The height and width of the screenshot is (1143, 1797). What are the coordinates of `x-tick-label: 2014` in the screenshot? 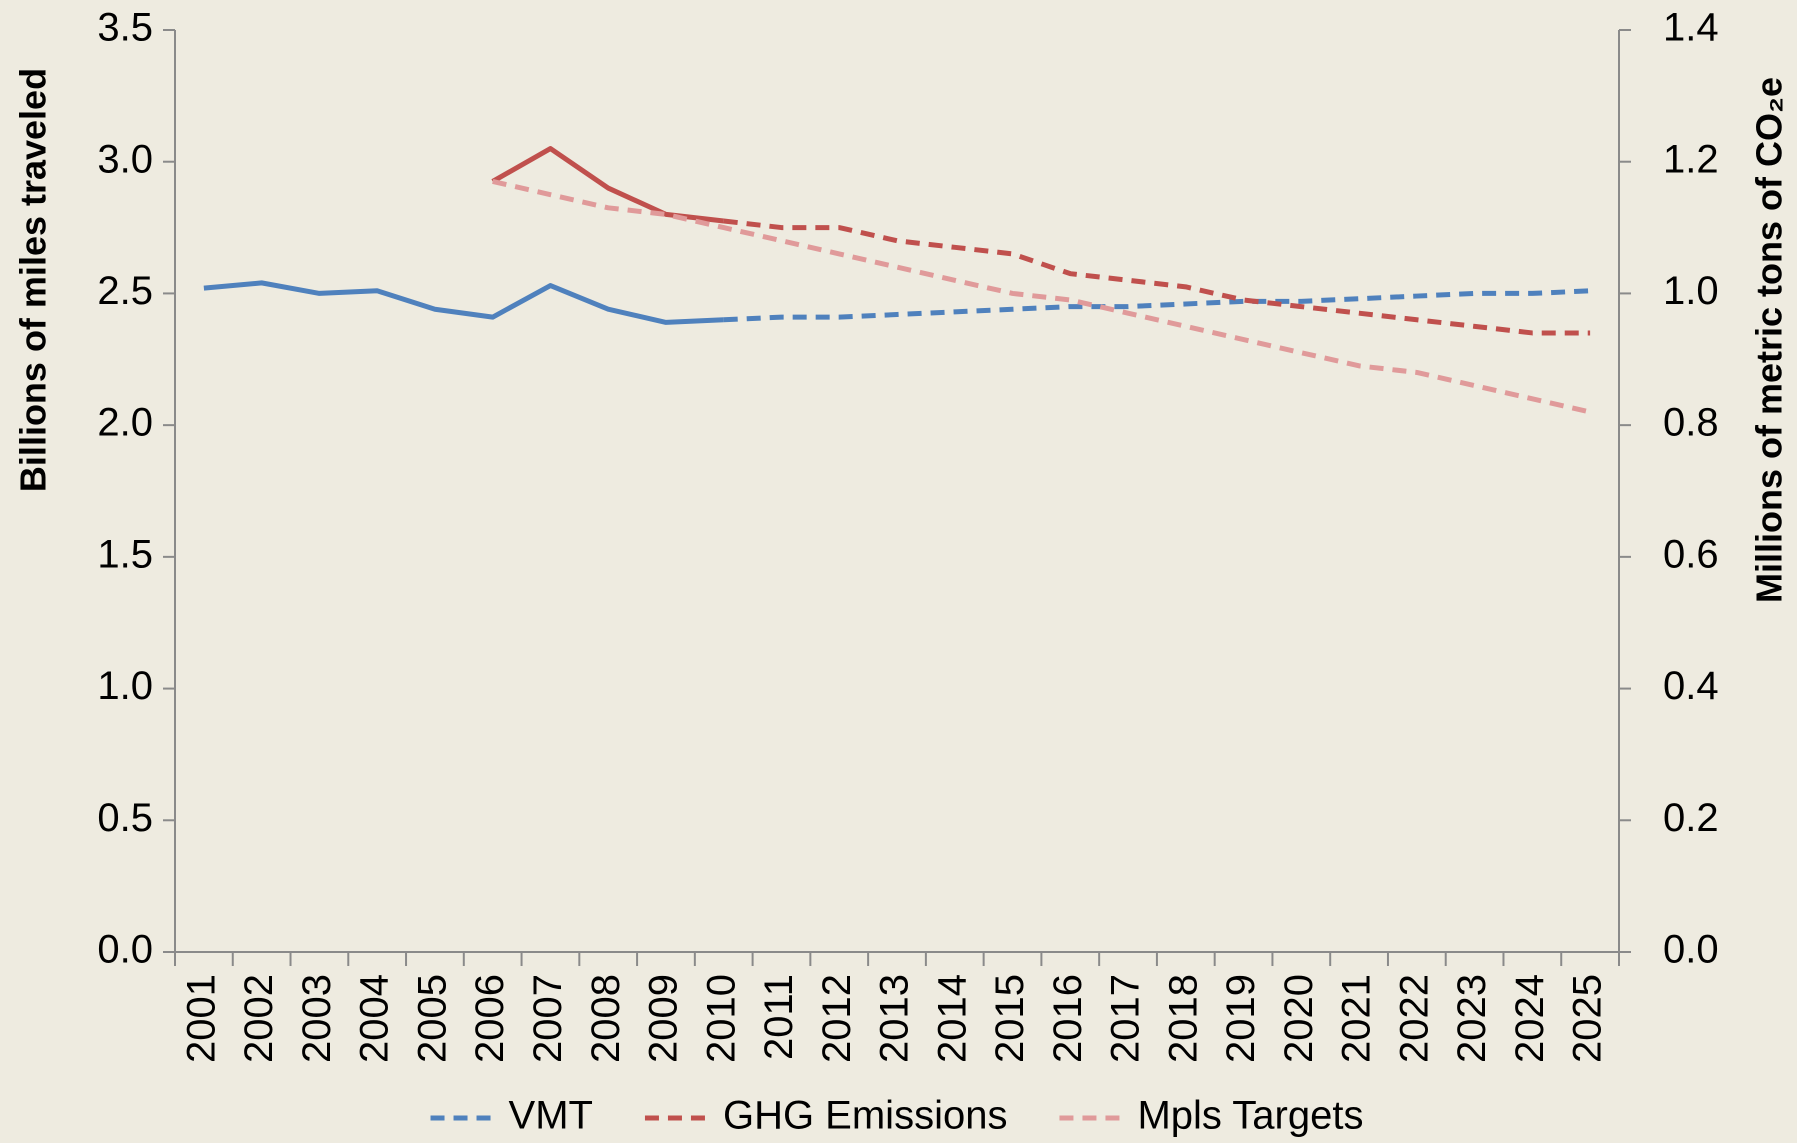 It's located at (952, 1018).